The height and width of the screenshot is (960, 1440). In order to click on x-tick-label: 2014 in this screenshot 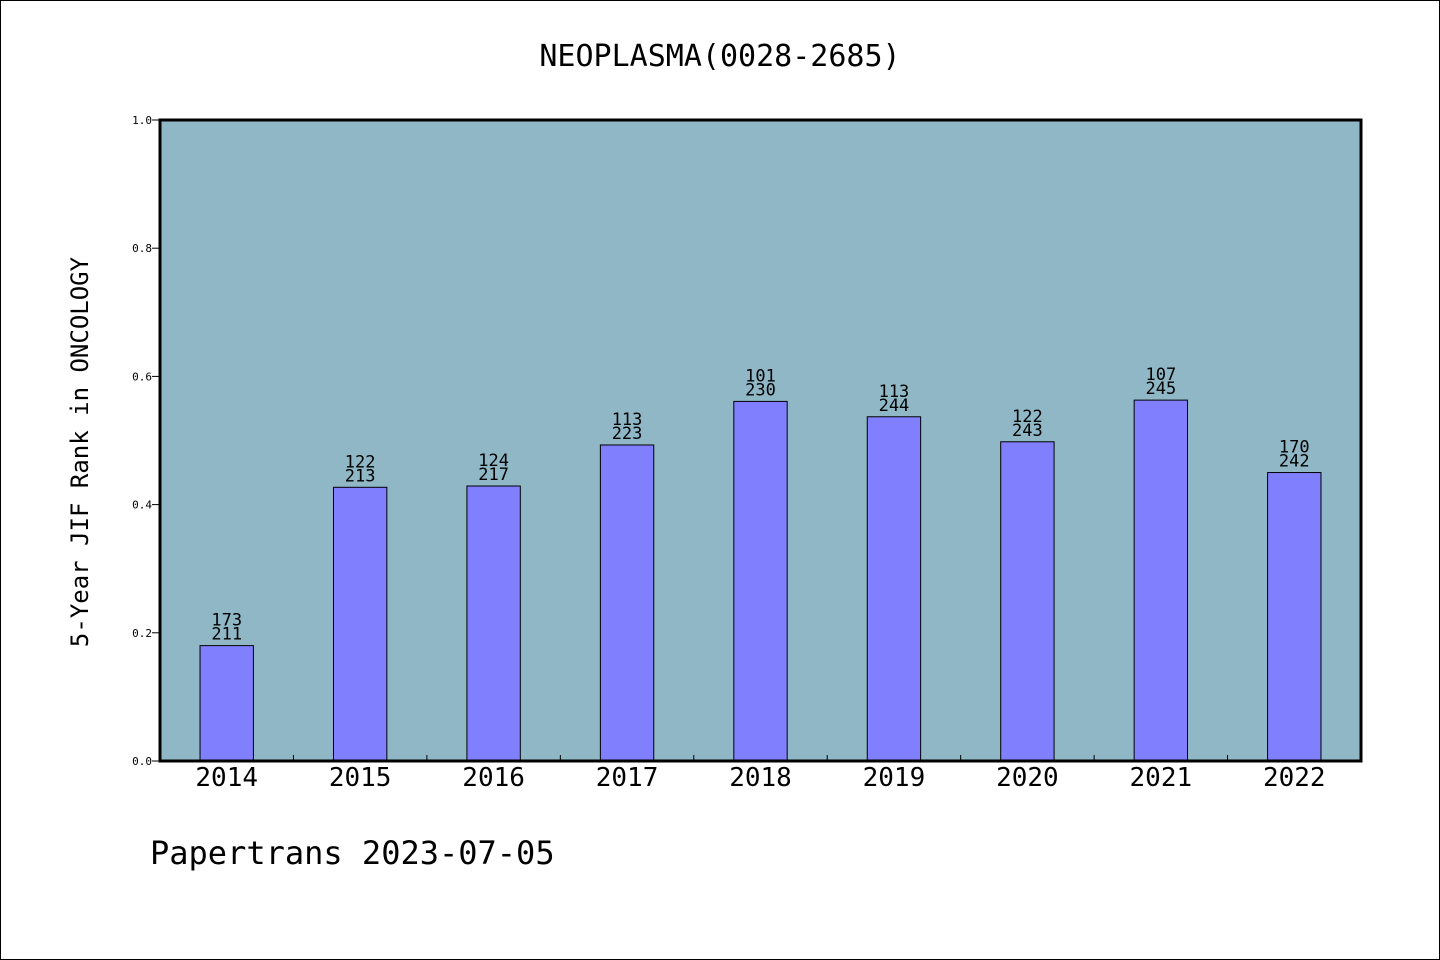, I will do `click(226, 778)`.